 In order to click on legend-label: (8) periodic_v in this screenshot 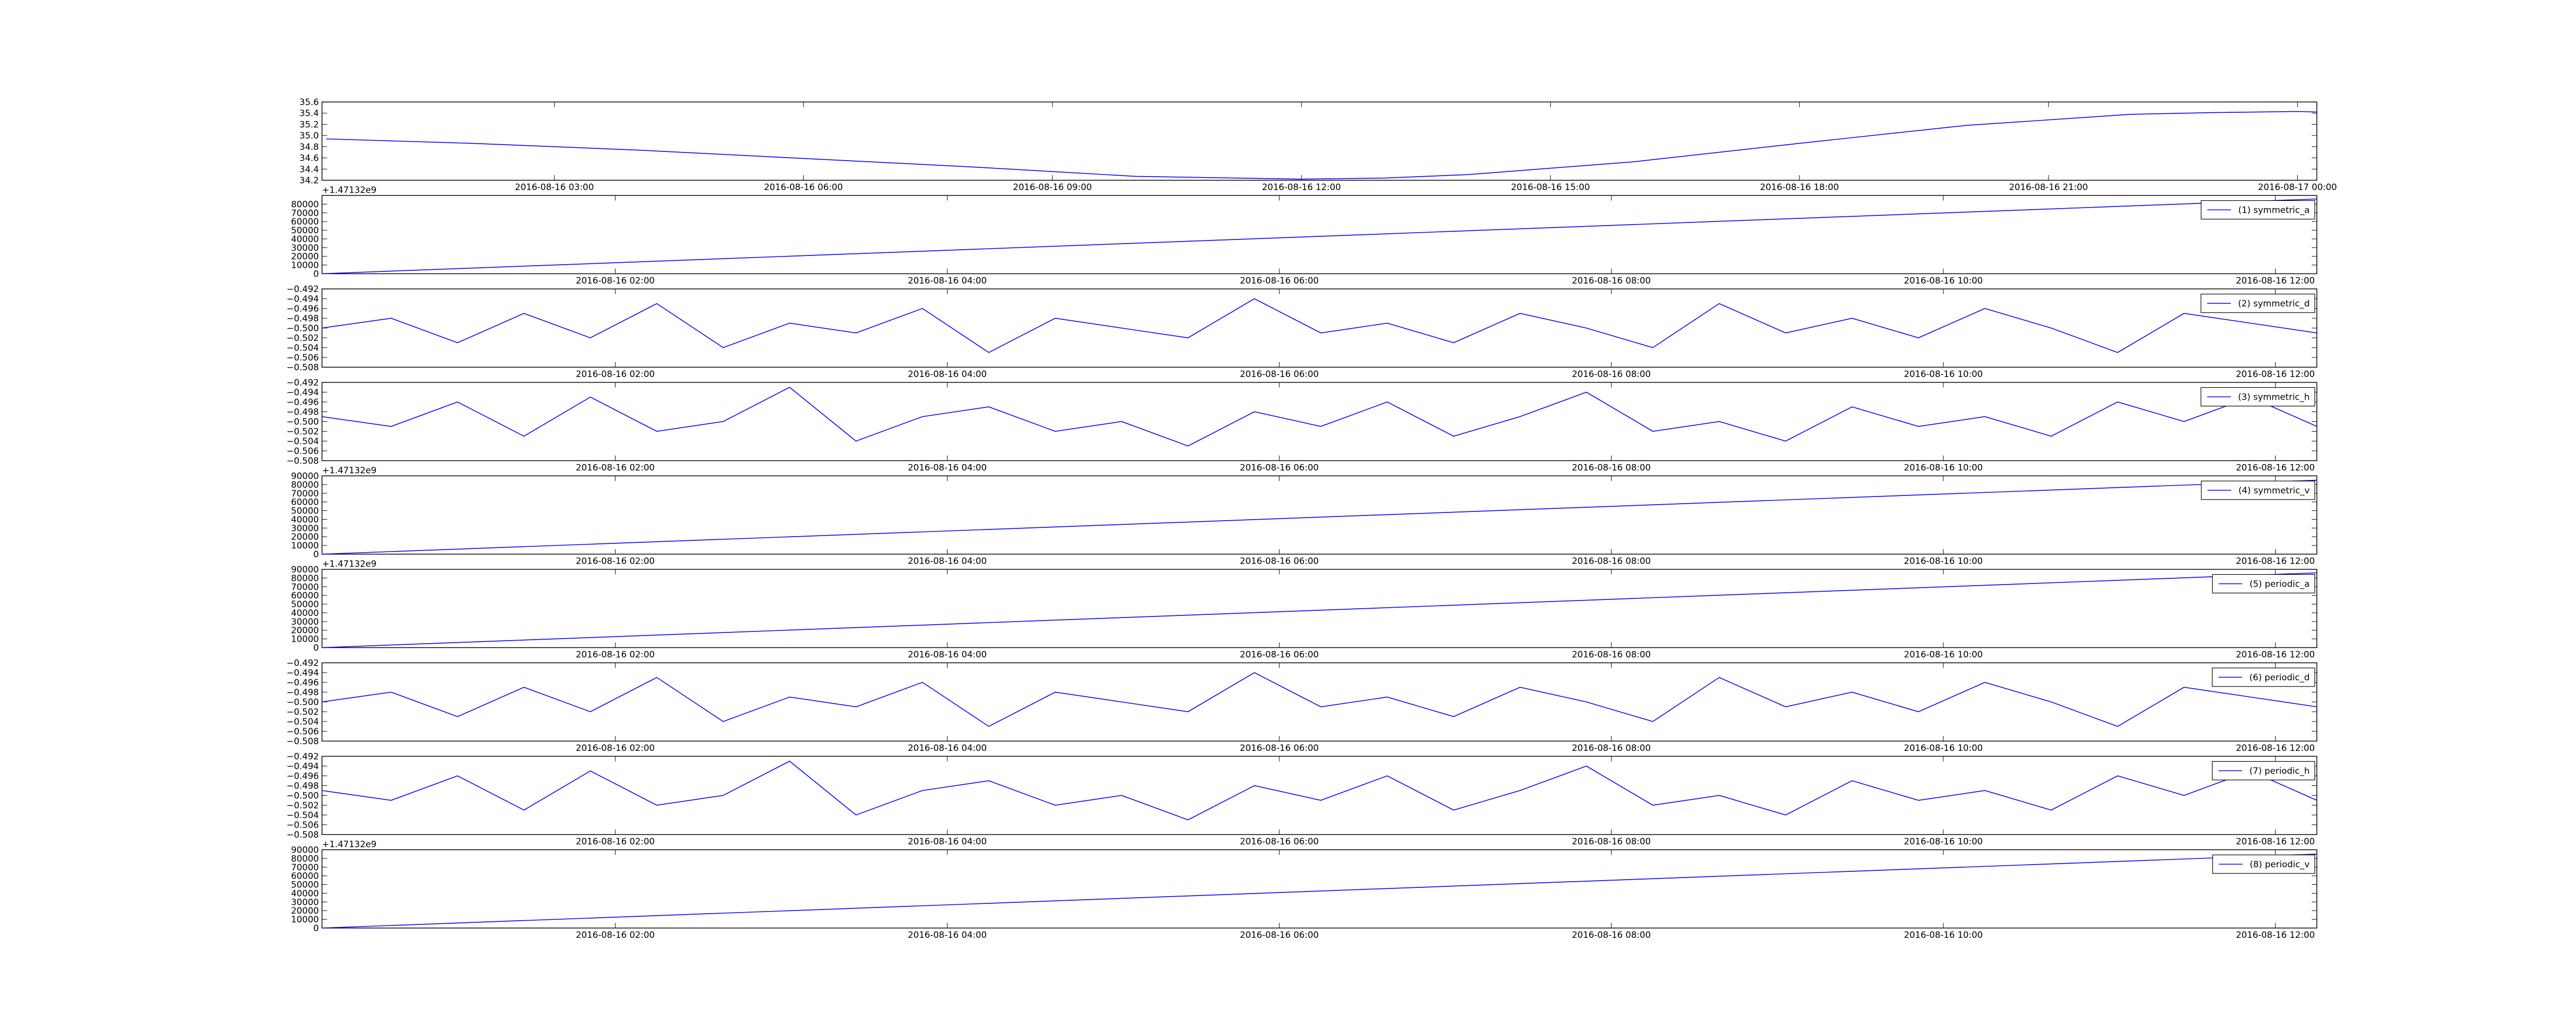, I will do `click(2280, 865)`.